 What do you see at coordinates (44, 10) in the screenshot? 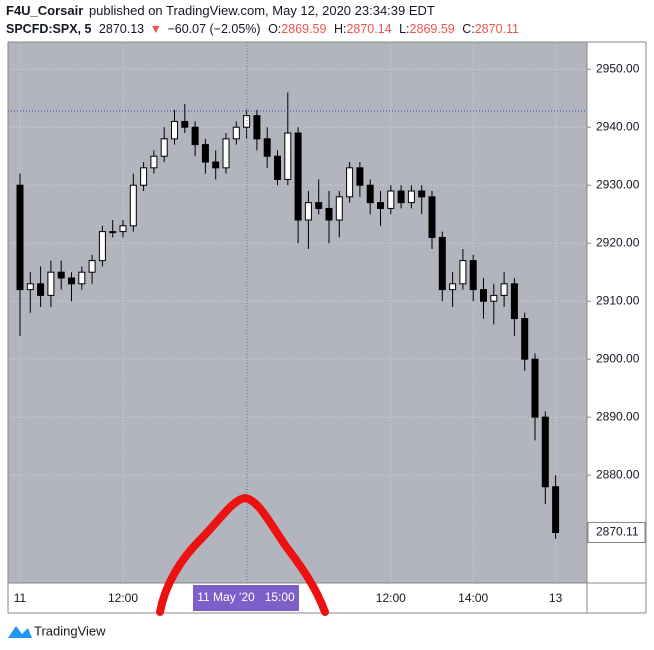
I see `author: F4U_Corsair` at bounding box center [44, 10].